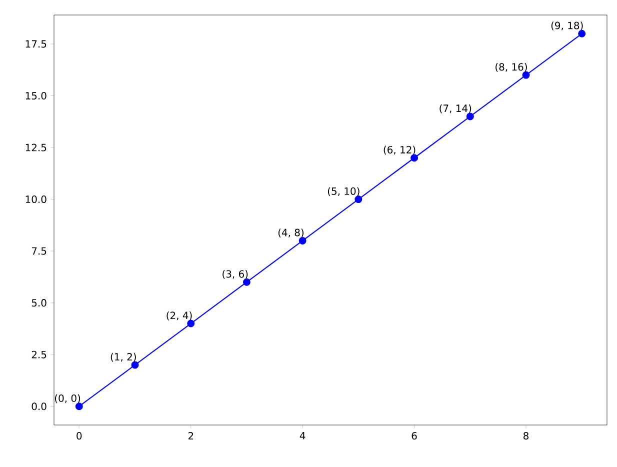  What do you see at coordinates (414, 436) in the screenshot?
I see `x-tick-label: 6` at bounding box center [414, 436].